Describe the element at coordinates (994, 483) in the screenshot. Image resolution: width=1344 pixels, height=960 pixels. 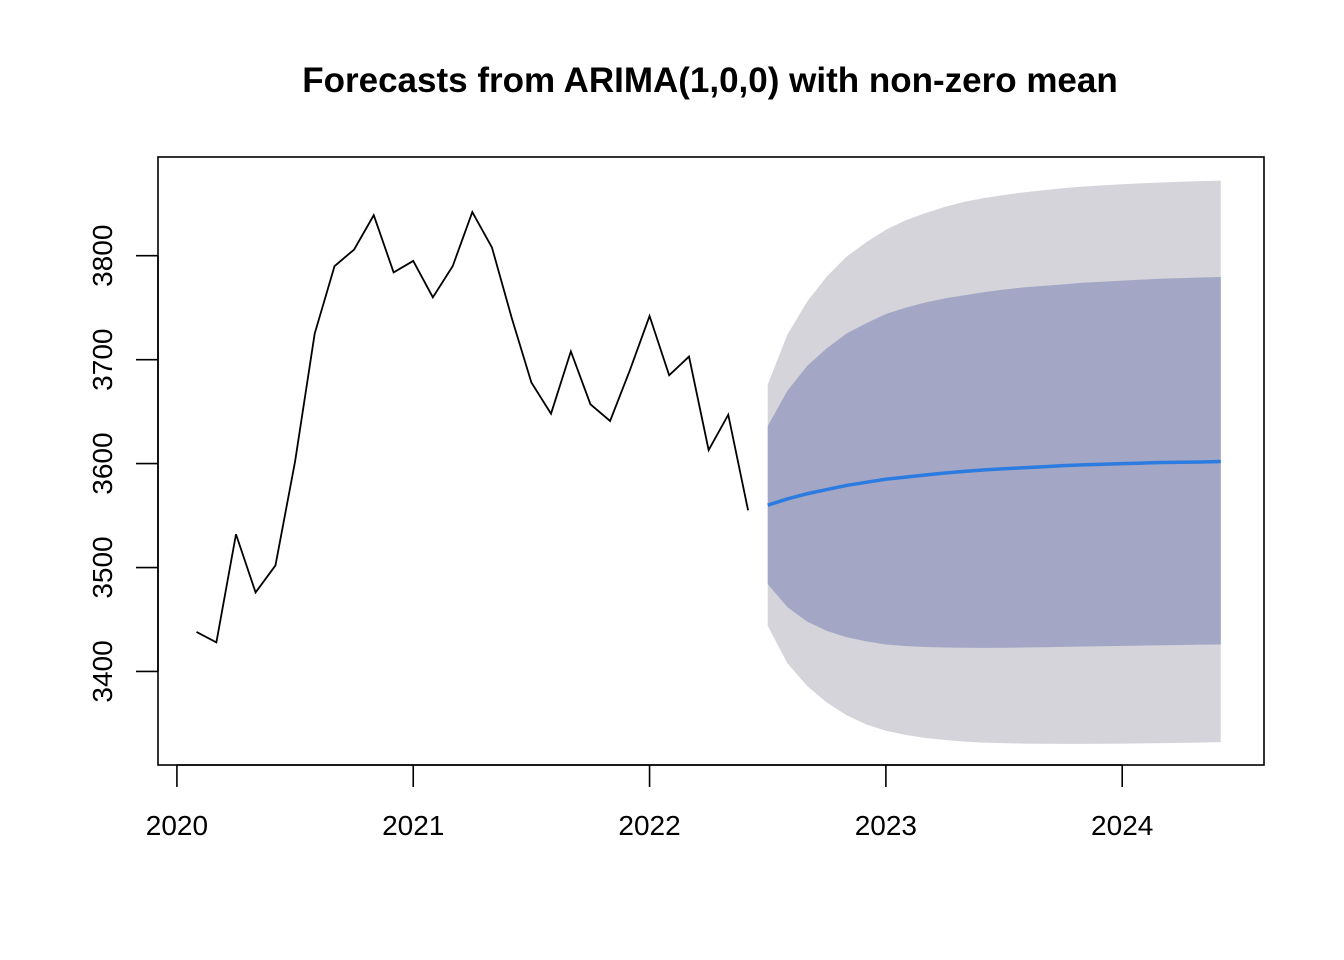
I see `forecast-mean-line` at that location.